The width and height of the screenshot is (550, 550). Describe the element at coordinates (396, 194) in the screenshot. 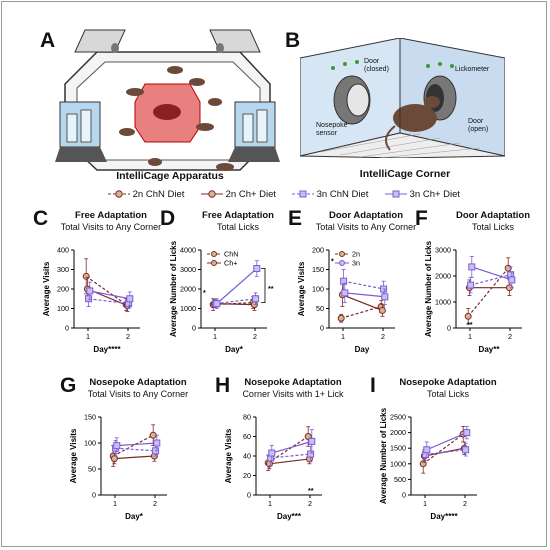

I see `legend-marker-solid-square-icon` at that location.